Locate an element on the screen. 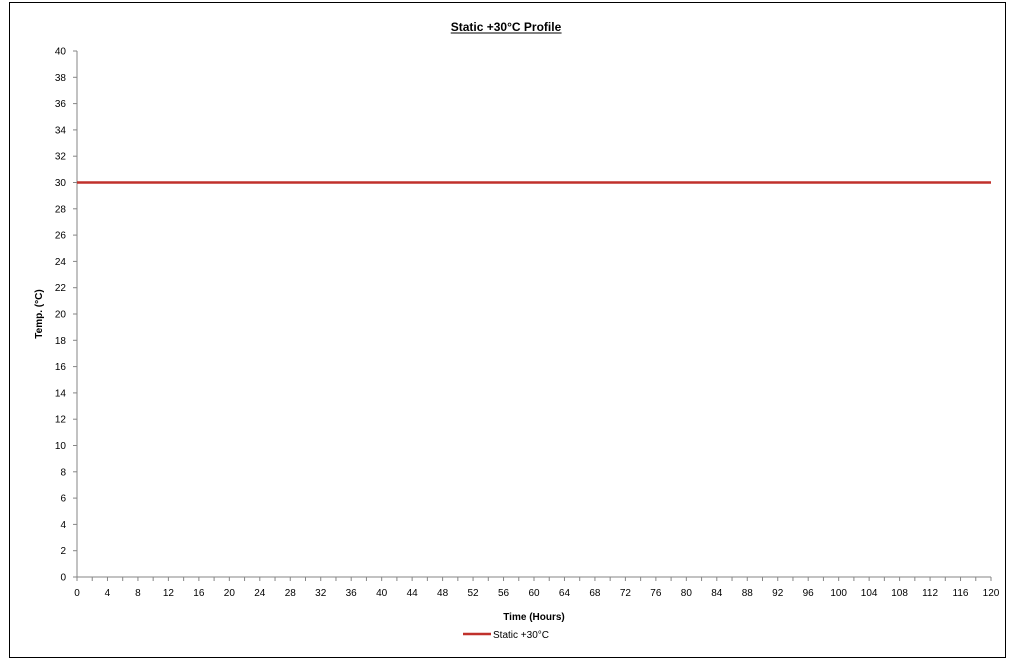 This screenshot has width=1009, height=658. y-tick-label: 38 is located at coordinates (61, 78).